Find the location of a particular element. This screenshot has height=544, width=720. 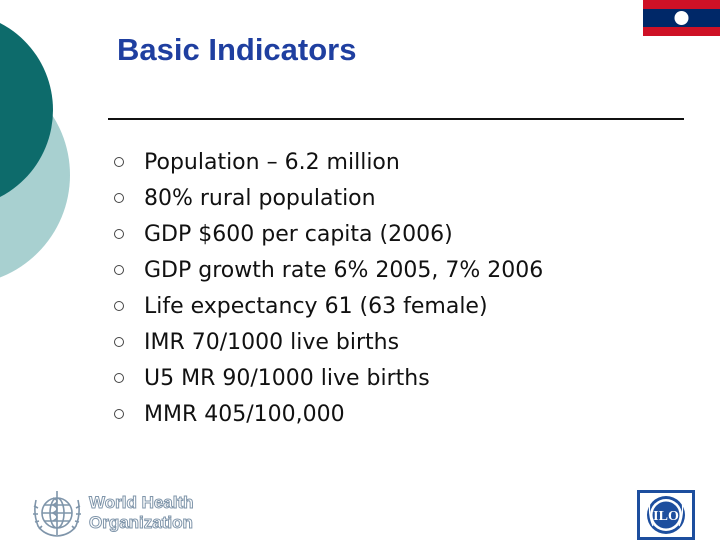

who-name-line2: Organization is located at coordinates (141, 523).